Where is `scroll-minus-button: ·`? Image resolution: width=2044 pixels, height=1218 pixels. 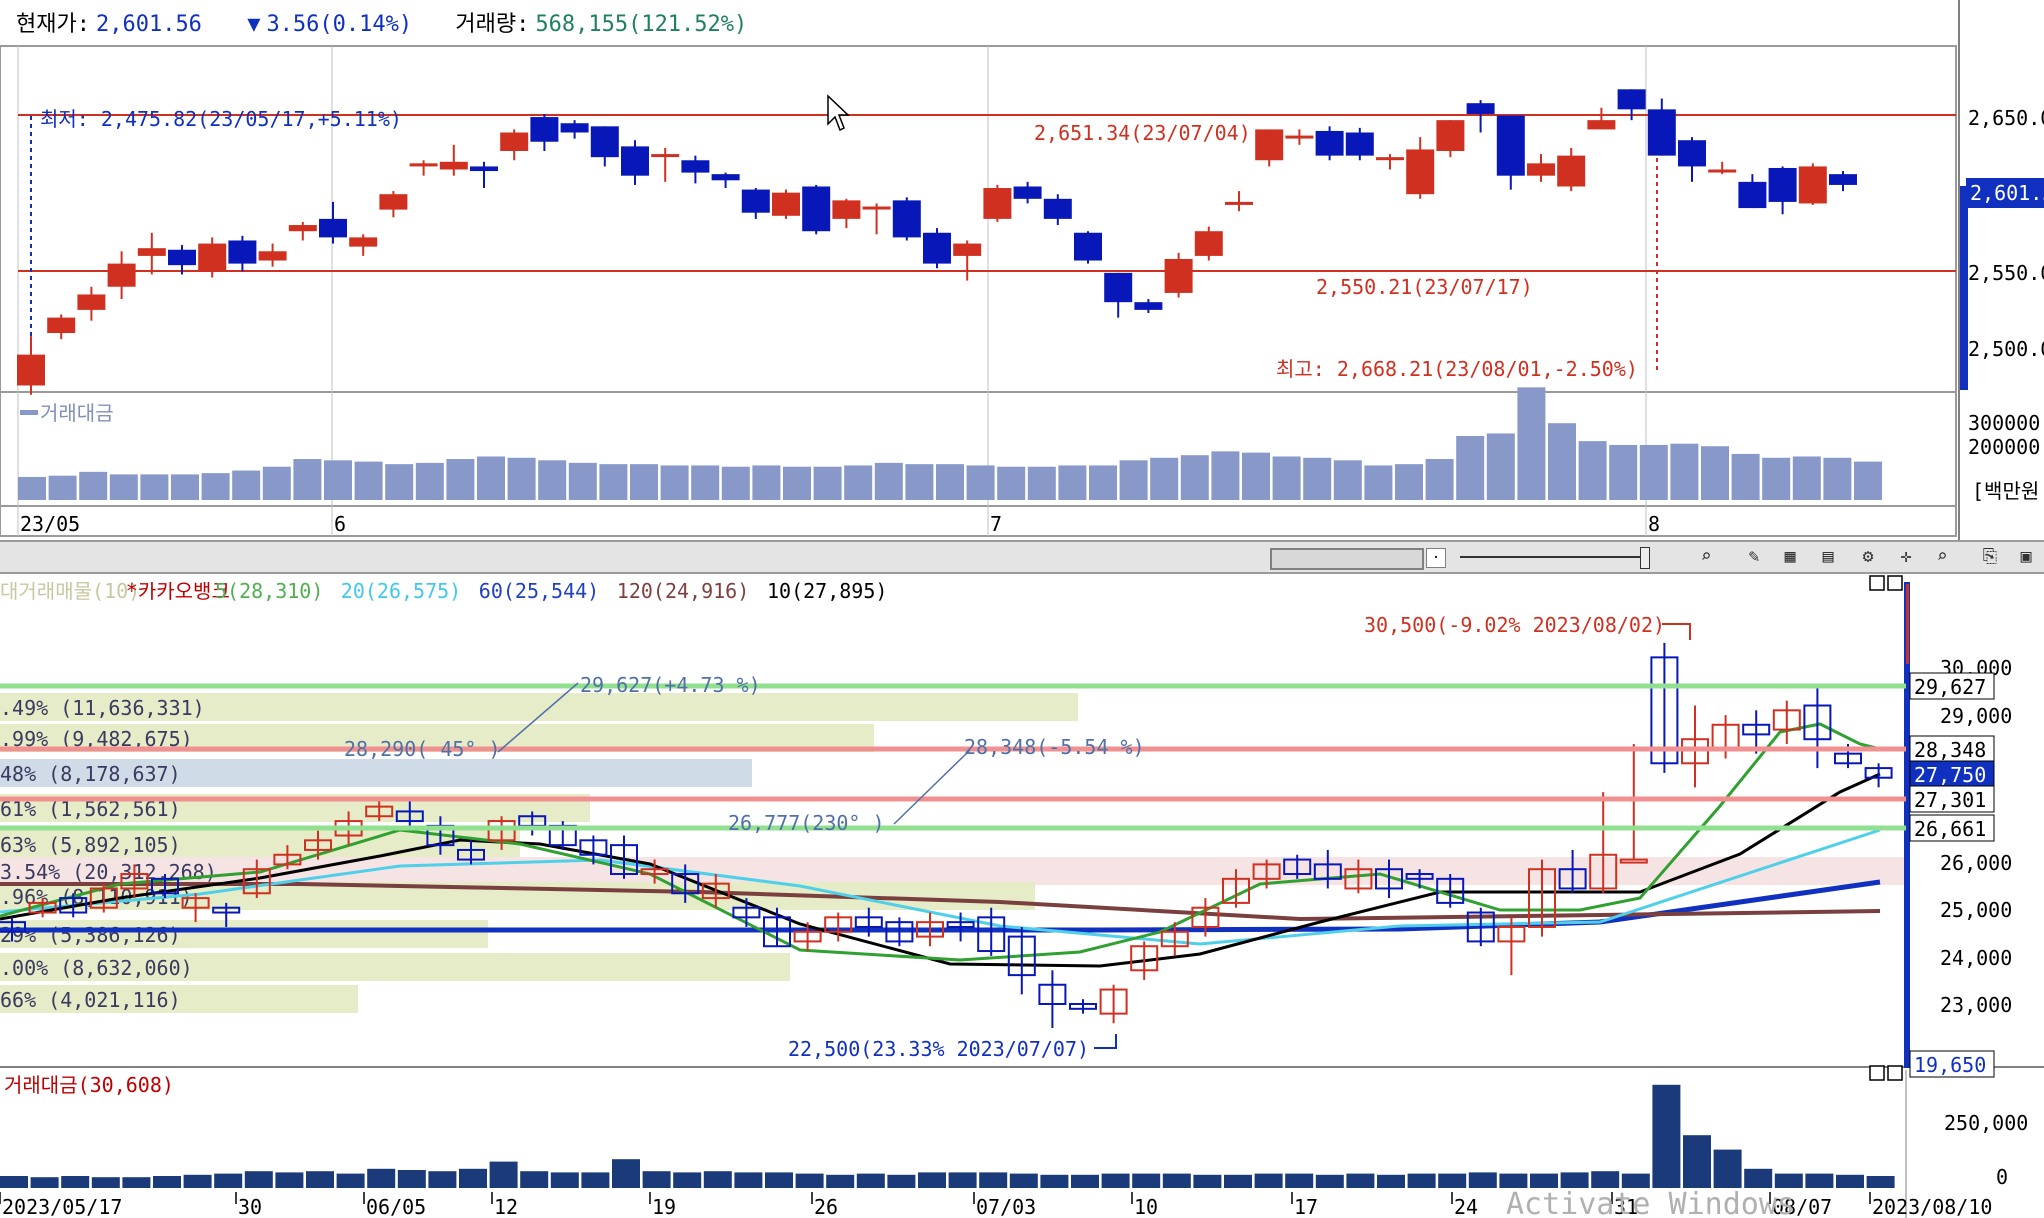
scroll-minus-button: · is located at coordinates (1436, 558).